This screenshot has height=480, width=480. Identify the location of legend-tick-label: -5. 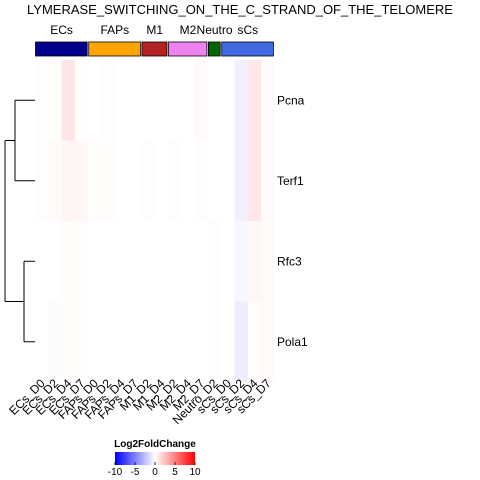
(135, 472).